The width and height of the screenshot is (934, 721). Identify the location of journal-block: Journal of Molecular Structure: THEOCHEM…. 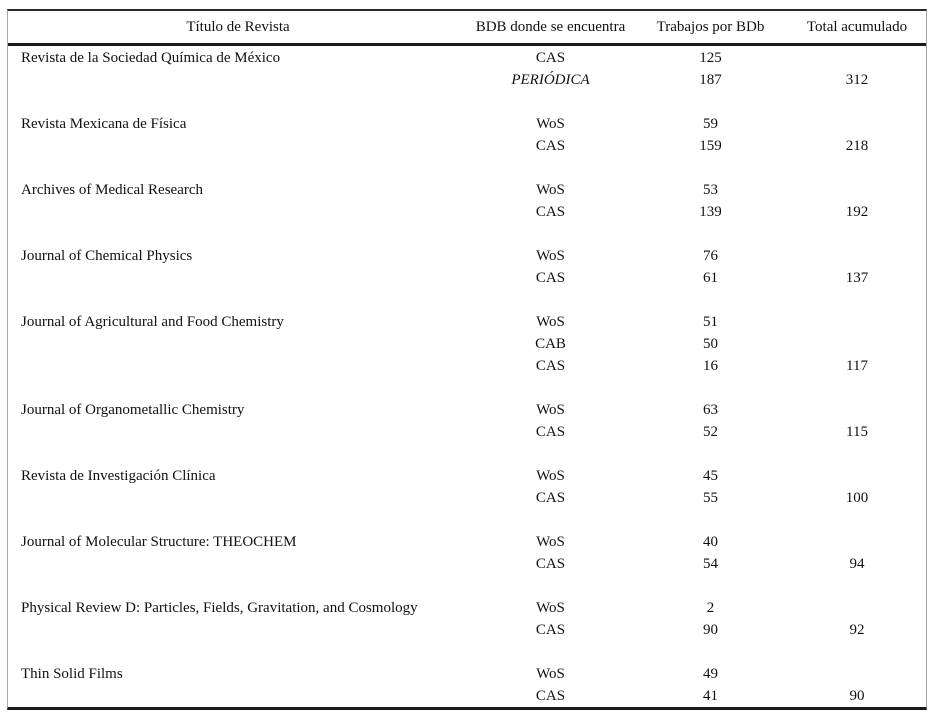
(467, 553).